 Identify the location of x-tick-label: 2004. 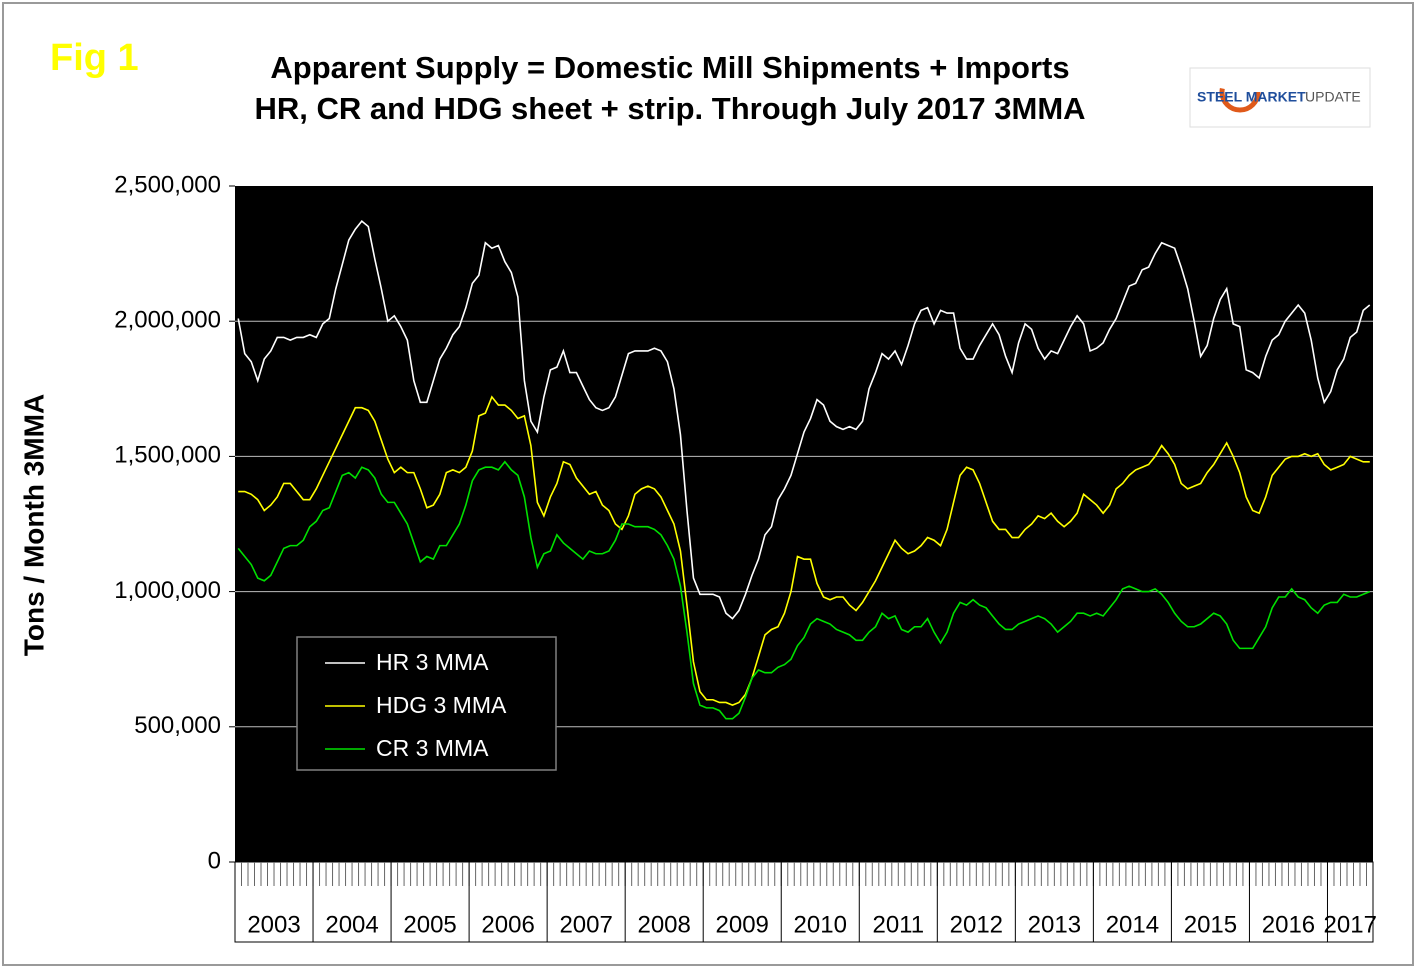
(351, 924).